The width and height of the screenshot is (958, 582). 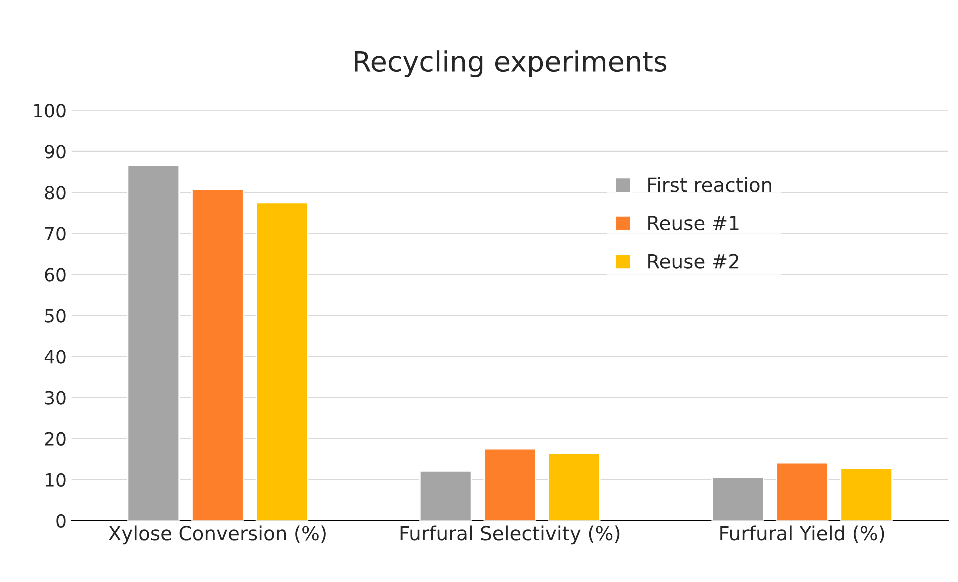 What do you see at coordinates (55, 152) in the screenshot?
I see `y-tick-label: 90` at bounding box center [55, 152].